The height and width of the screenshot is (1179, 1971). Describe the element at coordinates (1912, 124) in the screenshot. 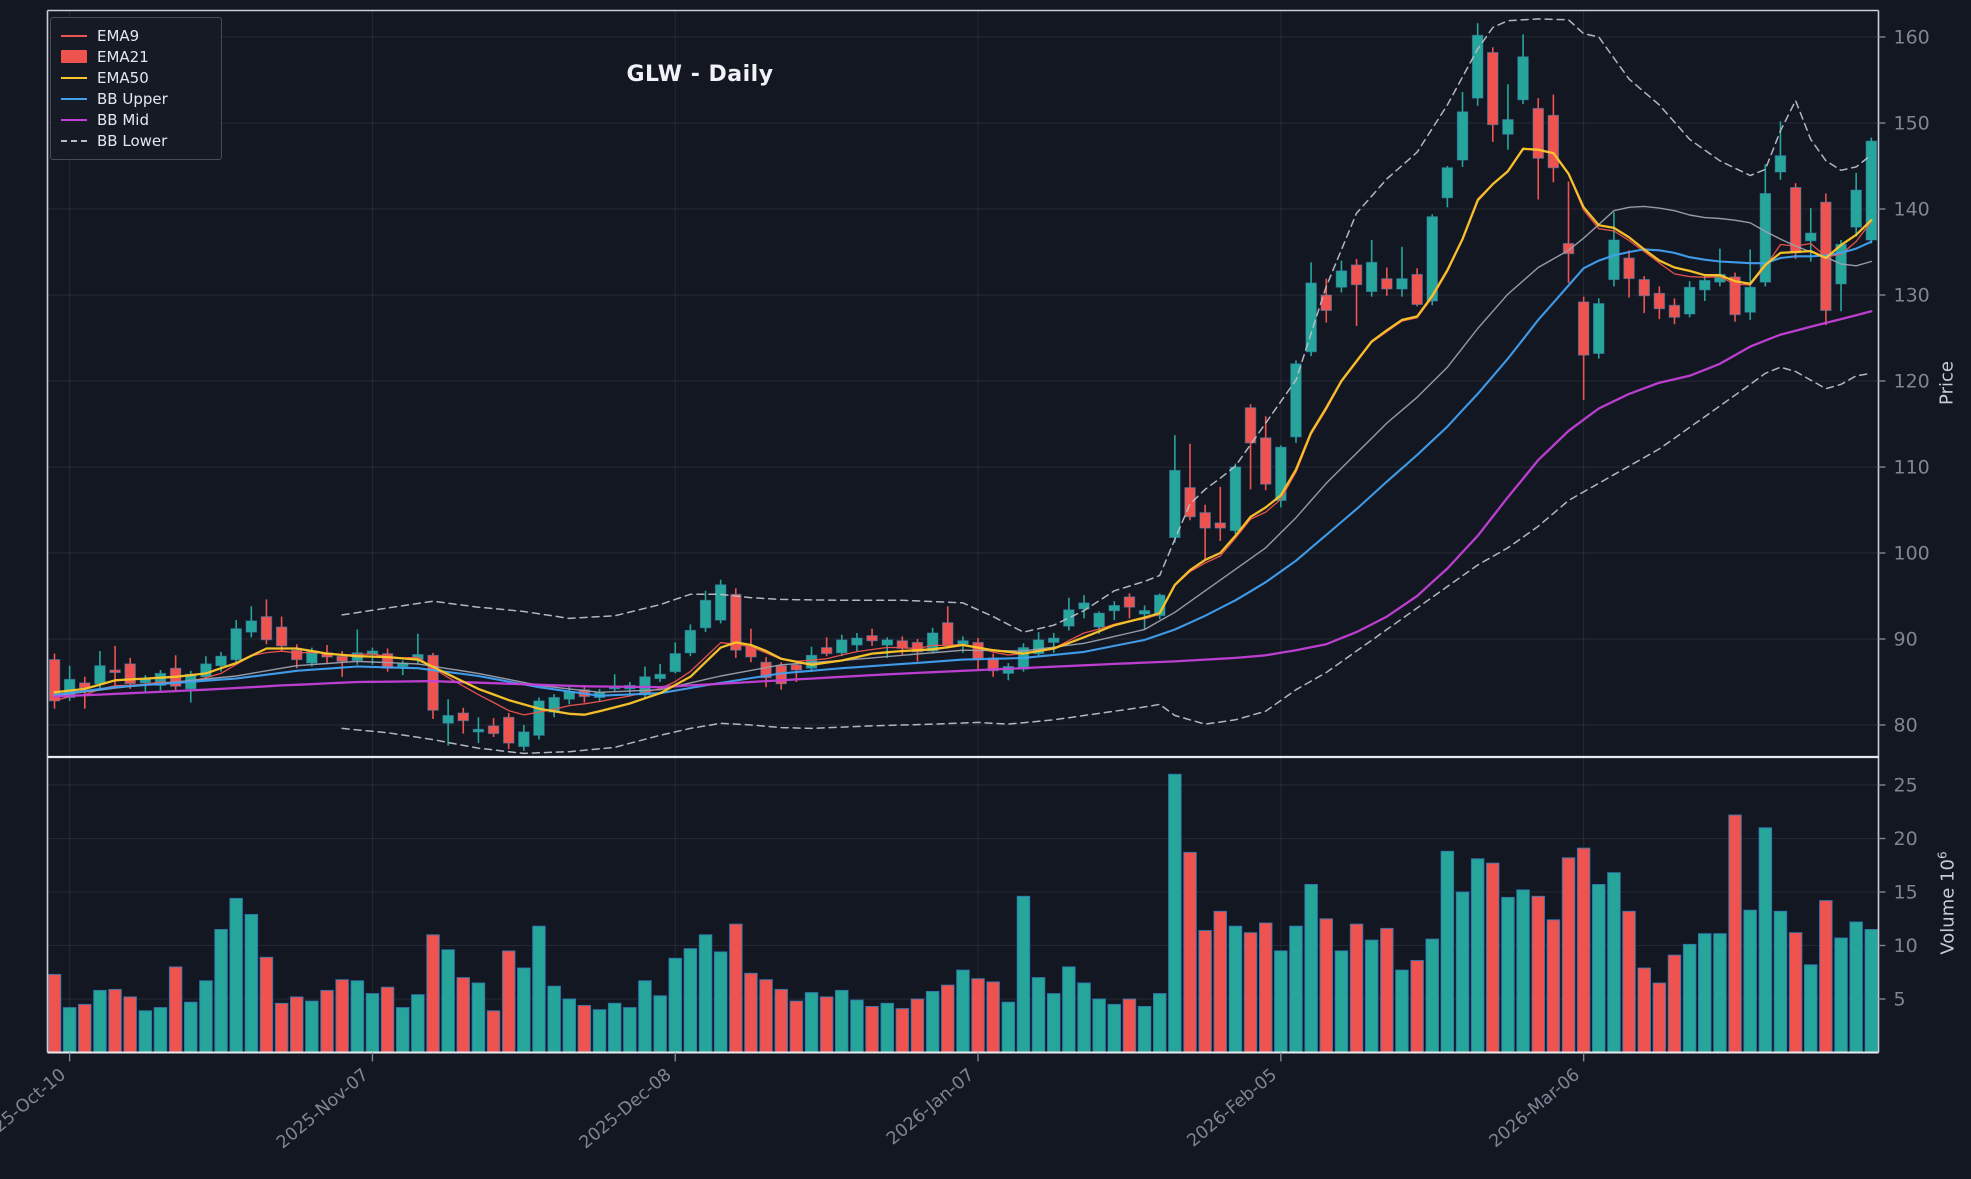

I see `svg-text: 150` at that location.